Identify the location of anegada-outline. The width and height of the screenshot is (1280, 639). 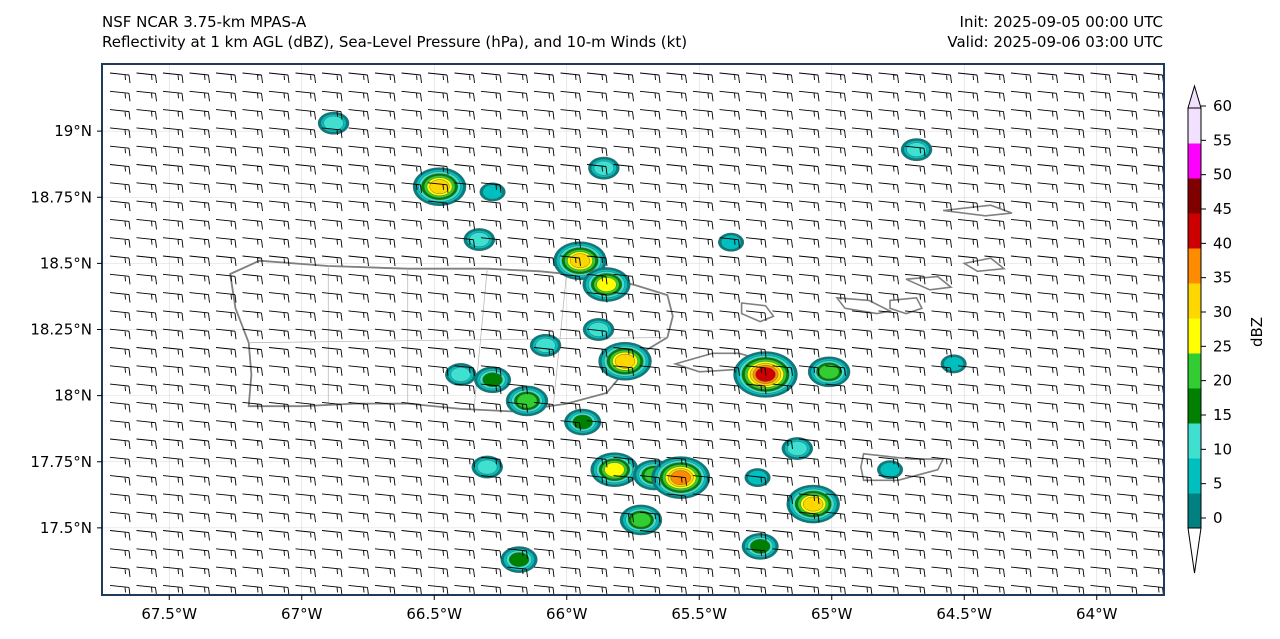
(978, 210).